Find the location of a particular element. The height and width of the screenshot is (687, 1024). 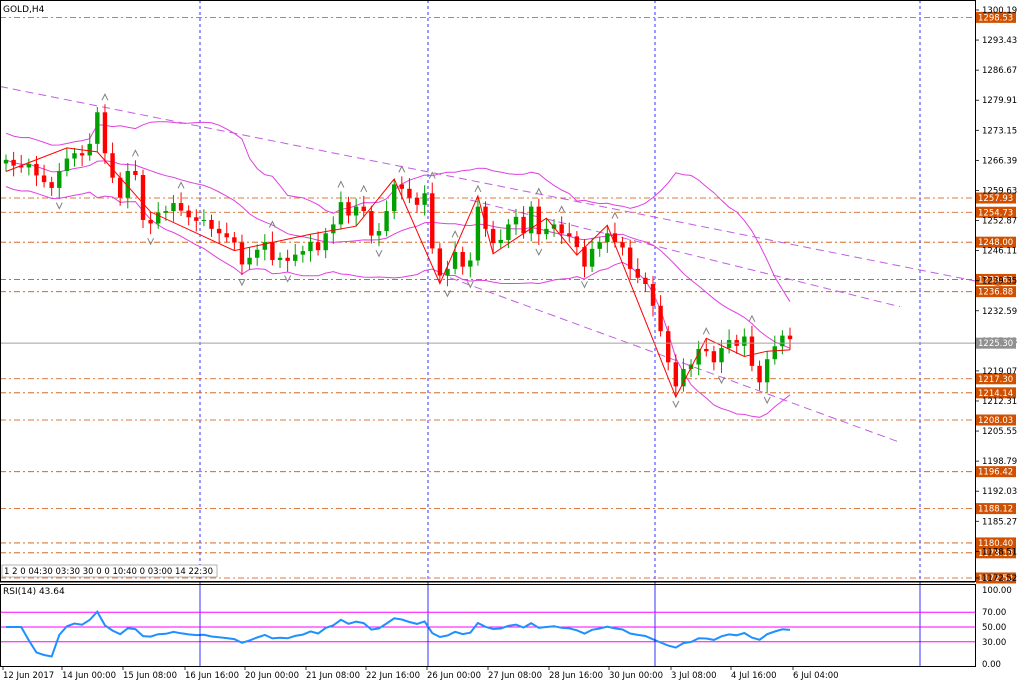

level-tag-text: 1248.00 is located at coordinates (995, 243).